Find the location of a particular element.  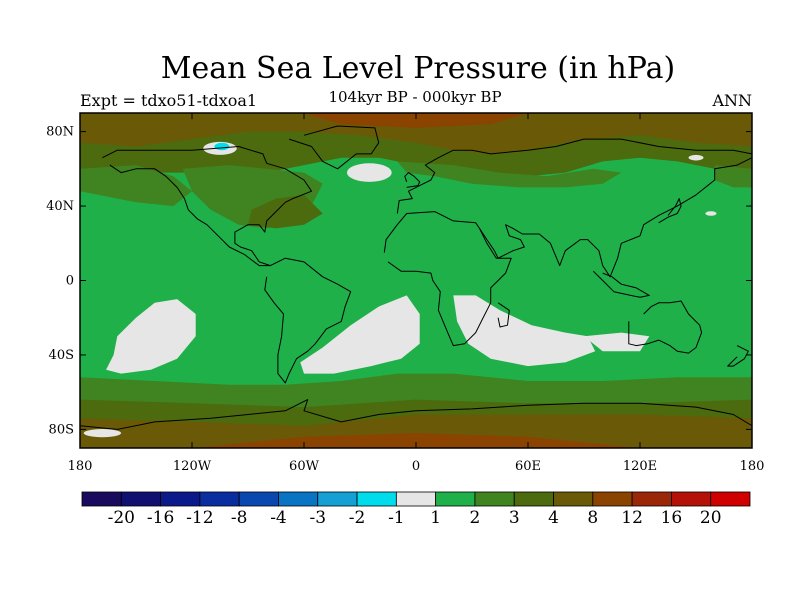

experiment-label: Expt = tdxo51-tdxoa1 is located at coordinates (169, 100).